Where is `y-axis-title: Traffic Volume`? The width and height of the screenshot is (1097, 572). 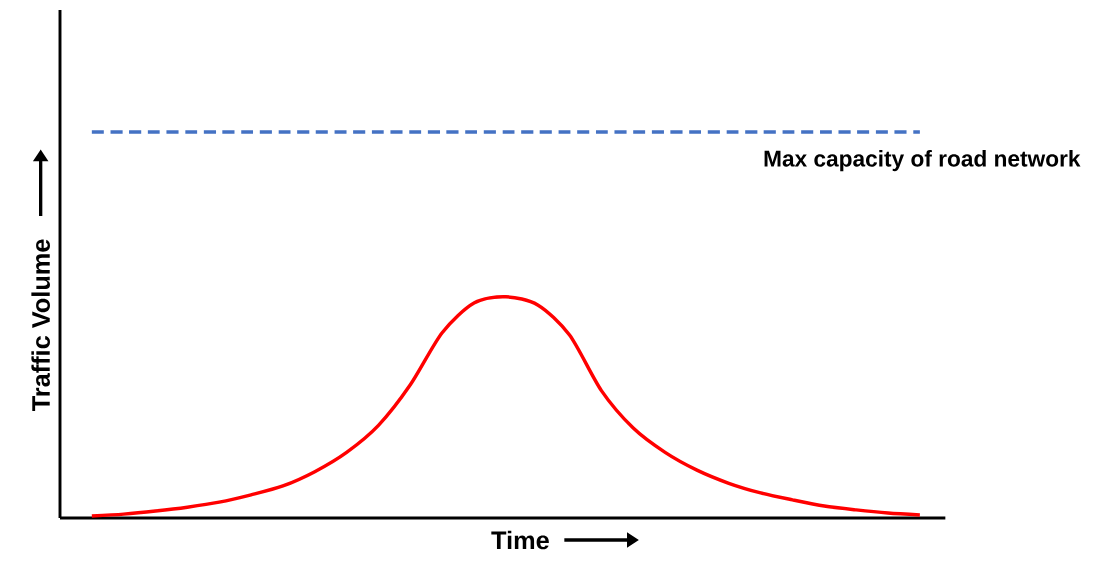 y-axis-title: Traffic Volume is located at coordinates (40, 325).